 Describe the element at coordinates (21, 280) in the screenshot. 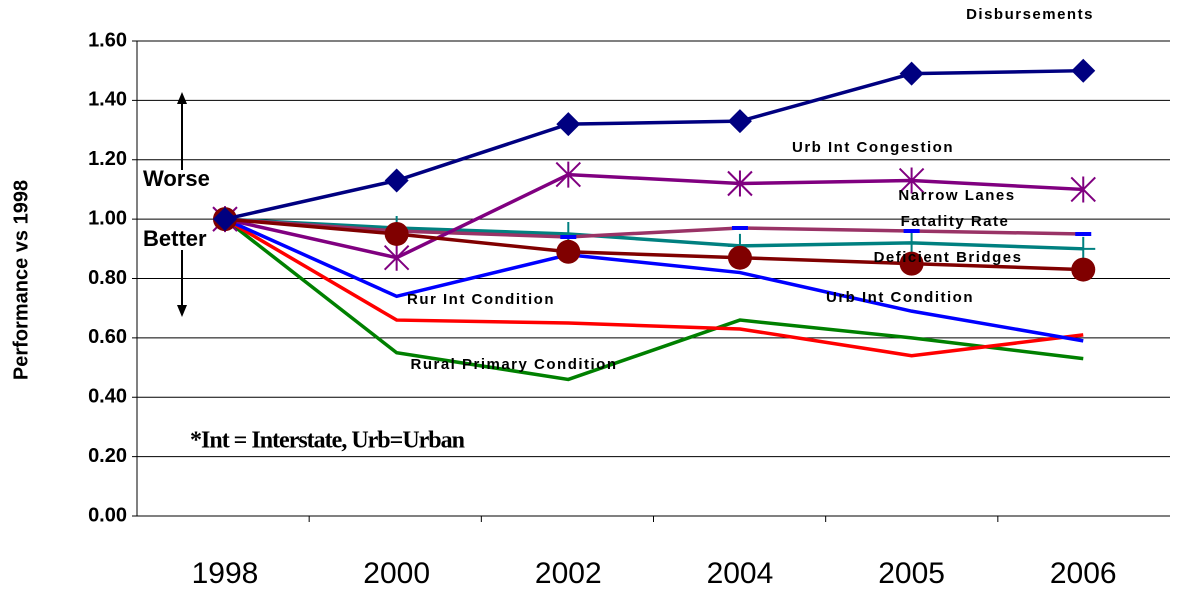

I see `y-axis-label: Performance vs 1998` at that location.